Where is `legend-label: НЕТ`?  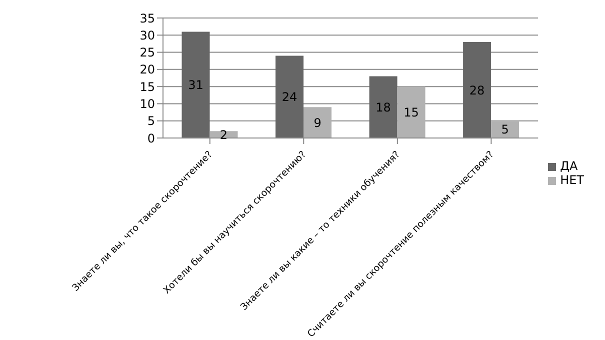
legend-label: НЕТ is located at coordinates (572, 180).